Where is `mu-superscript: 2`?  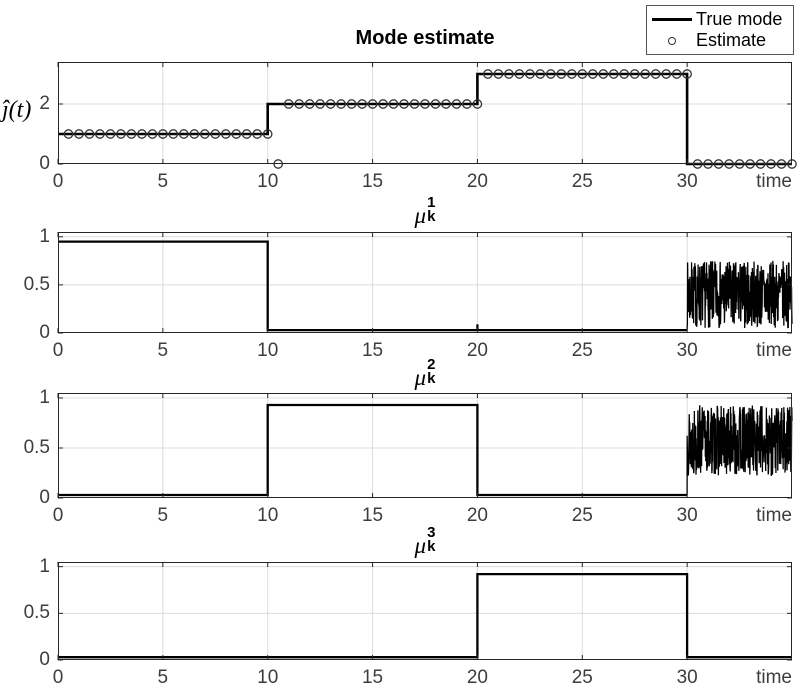 mu-superscript: 2 is located at coordinates (431, 364).